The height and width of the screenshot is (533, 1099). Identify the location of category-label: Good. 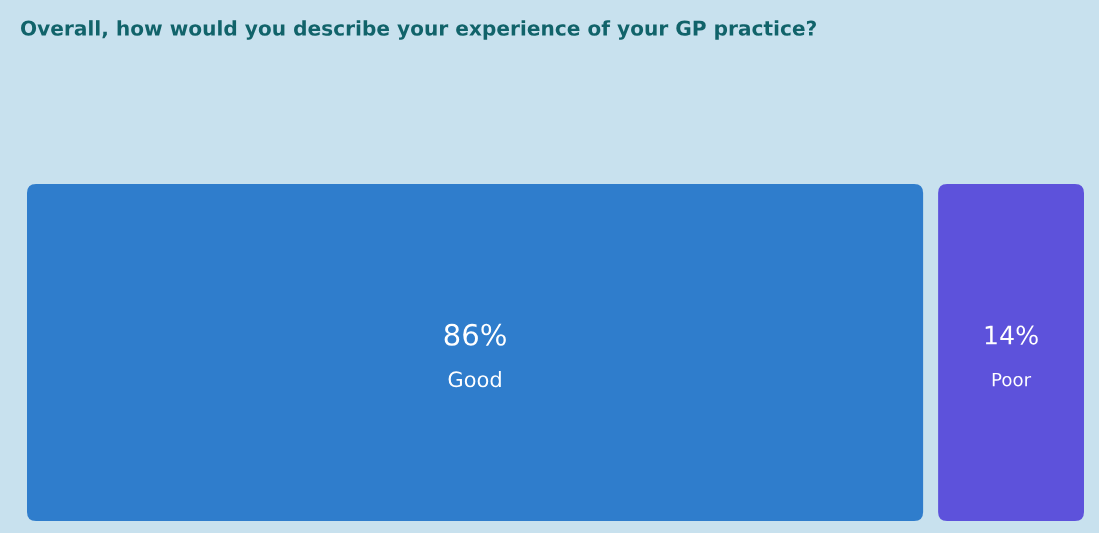
(474, 379).